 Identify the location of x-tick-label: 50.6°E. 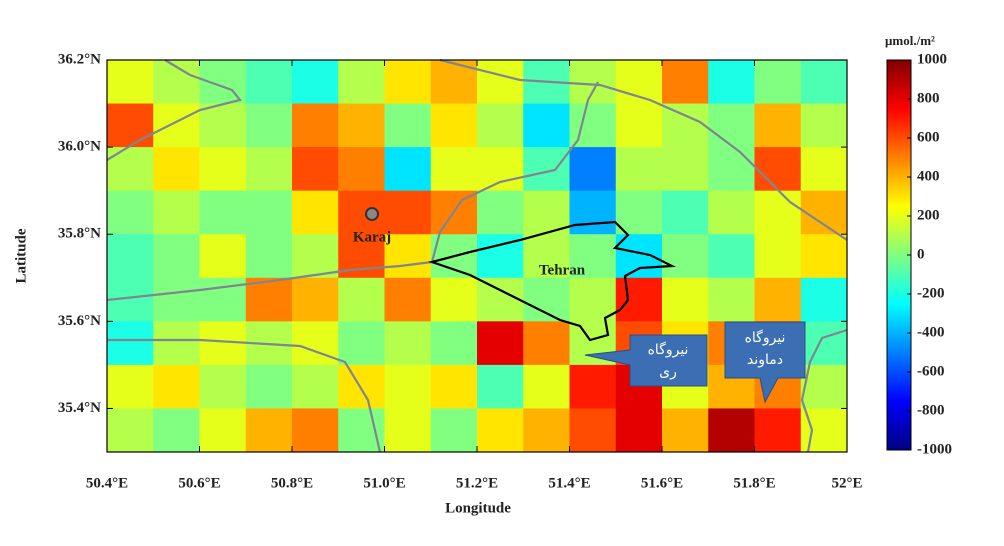
(199, 483).